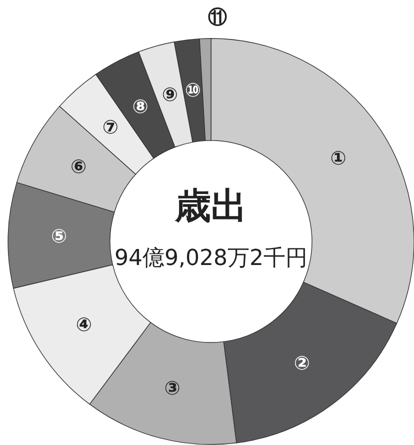 The width and height of the screenshot is (414, 445). I want to click on slice-label: ④, so click(84, 325).